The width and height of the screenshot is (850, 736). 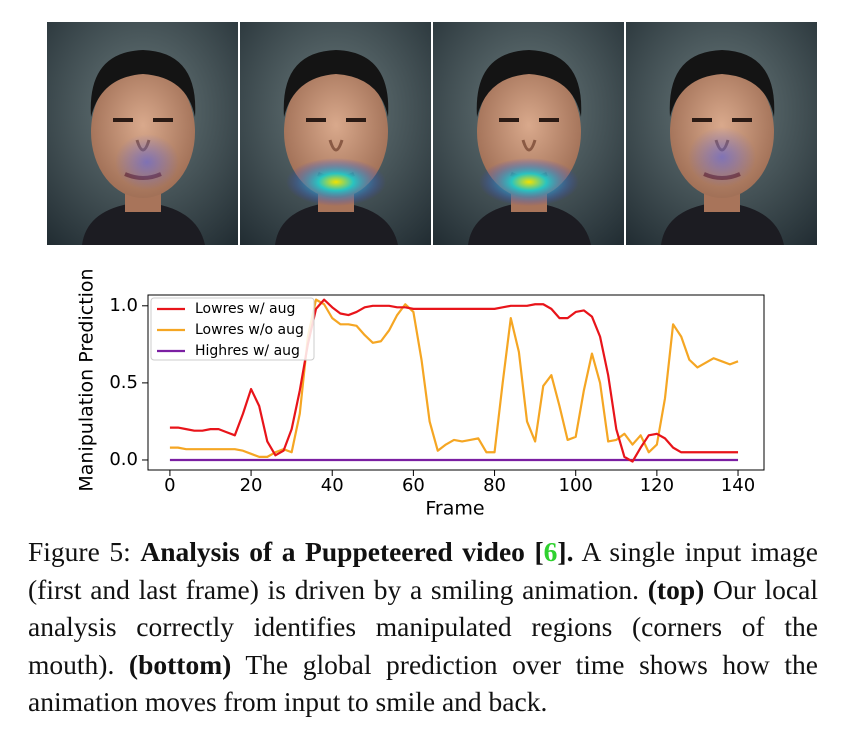 I want to click on x-tick-label: 80, so click(x=494, y=485).